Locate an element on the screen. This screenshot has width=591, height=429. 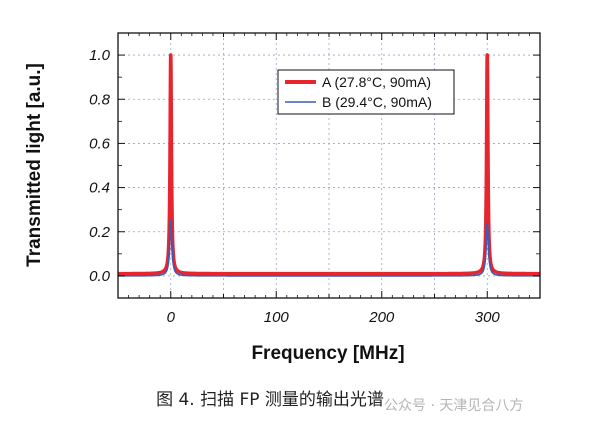
x-tick-label: 0 is located at coordinates (171, 317).